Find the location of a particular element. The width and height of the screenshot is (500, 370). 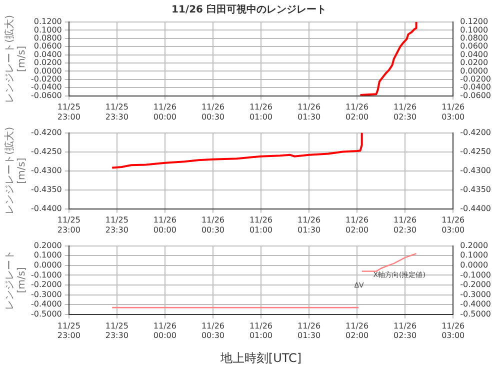

y2-tick-label: -0.4400 is located at coordinates (476, 208).